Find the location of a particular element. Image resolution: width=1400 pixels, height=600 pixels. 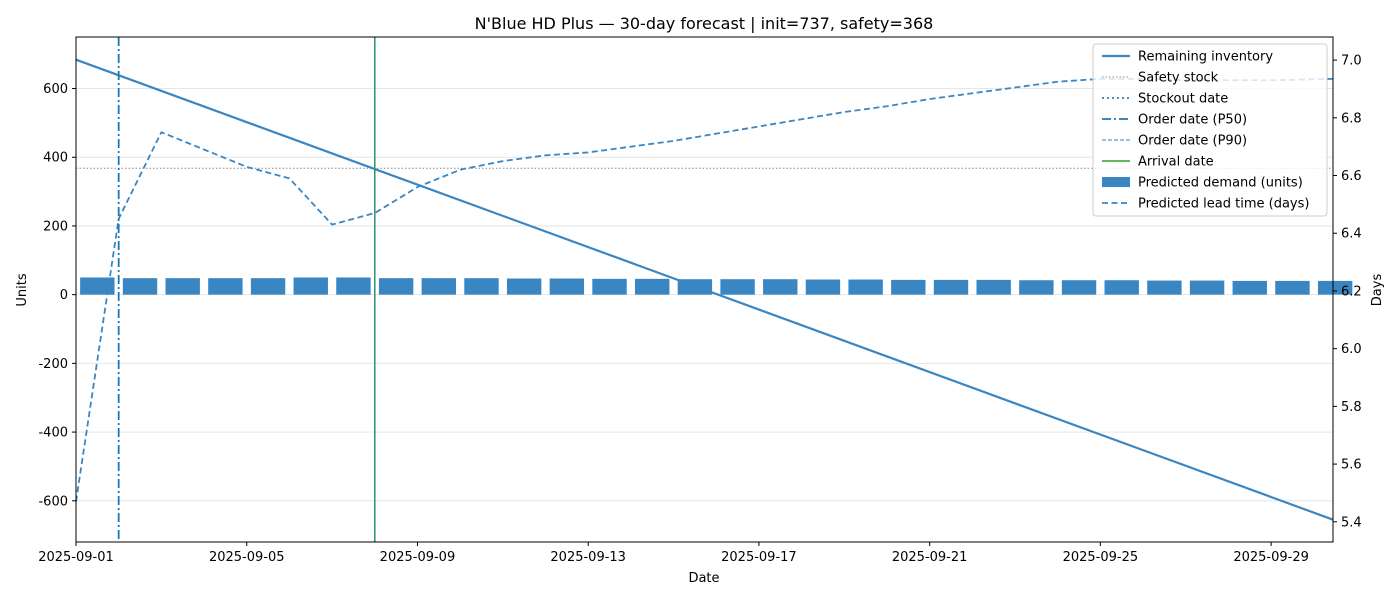

legend-swatch is located at coordinates (1116, 182).